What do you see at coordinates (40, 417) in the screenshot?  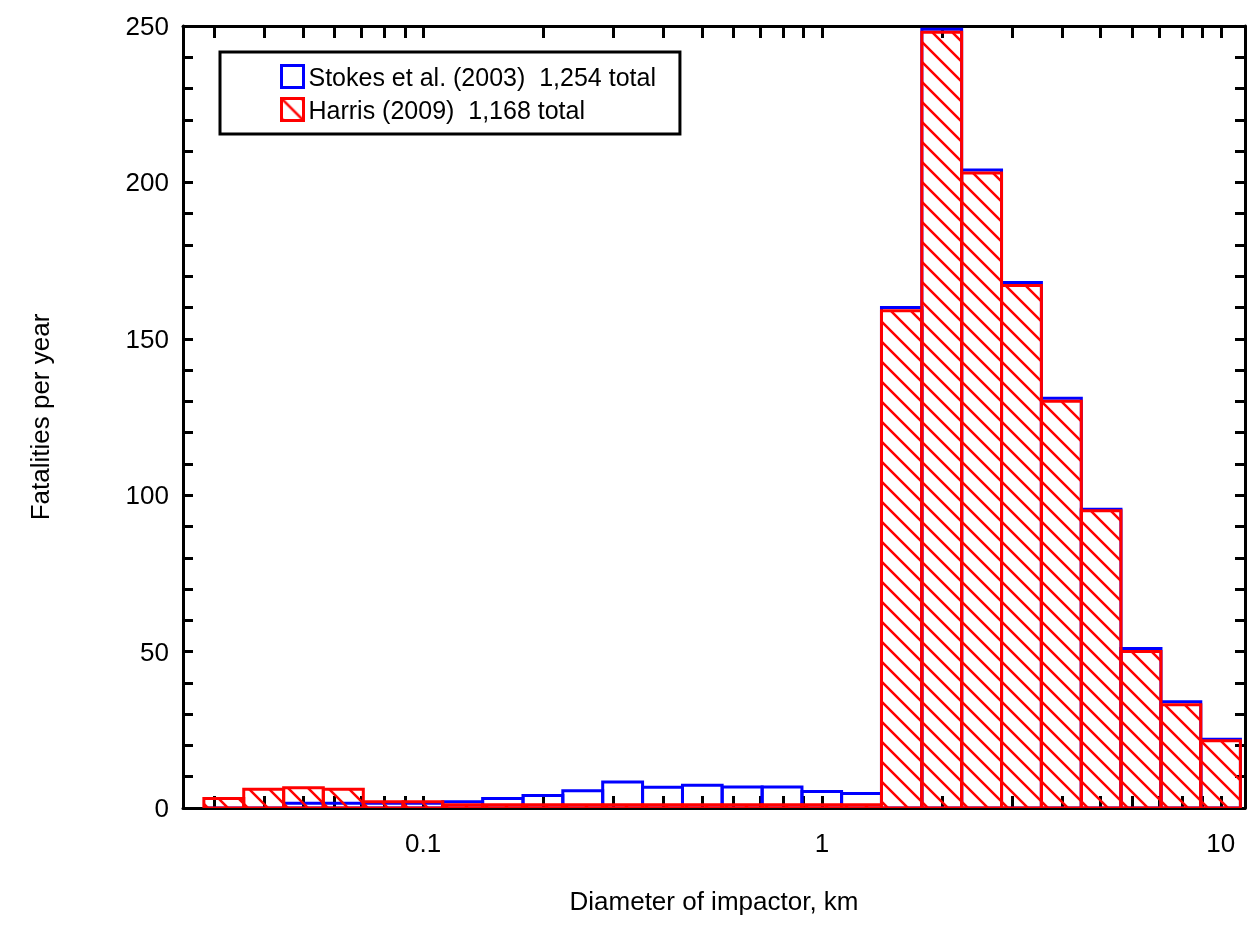 I see `y-axis-title: Fatalities per year` at bounding box center [40, 417].